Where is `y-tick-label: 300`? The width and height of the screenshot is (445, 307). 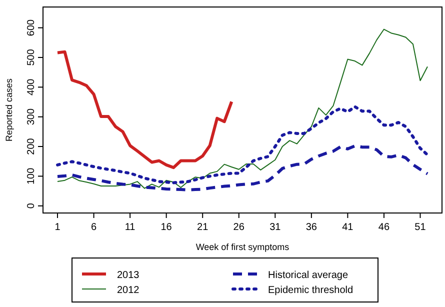
y-tick-label: 300 is located at coordinates (31, 117).